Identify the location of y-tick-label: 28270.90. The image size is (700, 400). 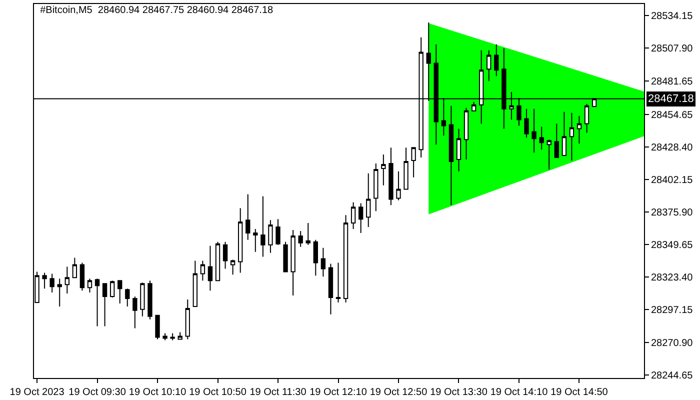
(672, 343).